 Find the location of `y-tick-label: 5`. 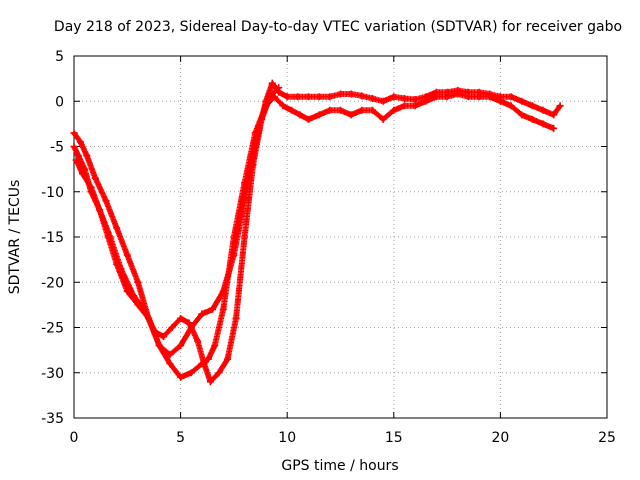

y-tick-label: 5 is located at coordinates (59, 57).